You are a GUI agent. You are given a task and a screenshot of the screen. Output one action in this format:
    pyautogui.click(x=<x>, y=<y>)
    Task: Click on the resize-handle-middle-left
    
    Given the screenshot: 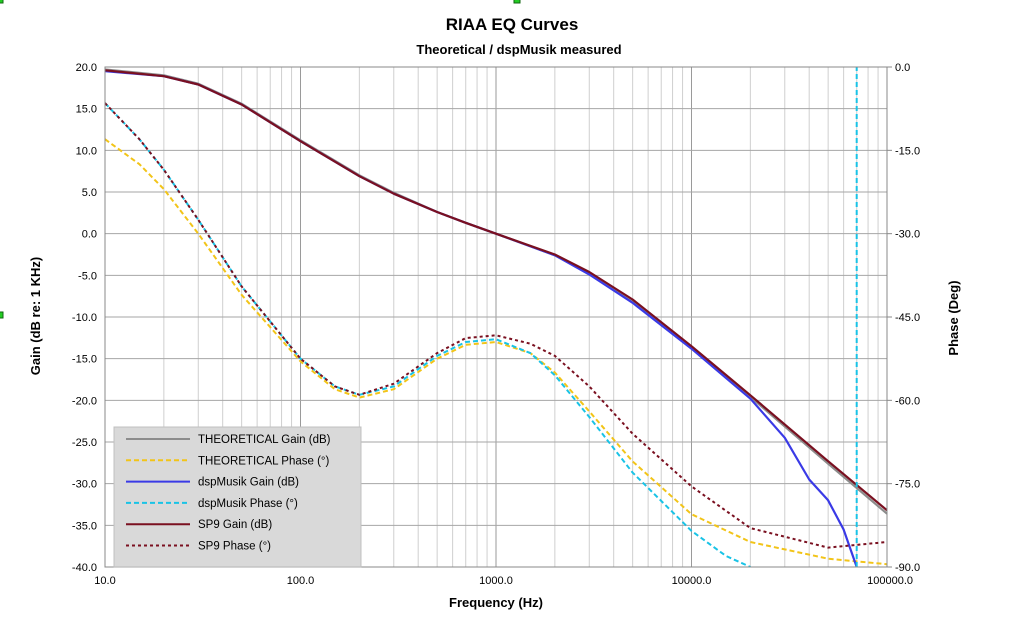 What is the action you would take?
    pyautogui.click(x=2, y=315)
    